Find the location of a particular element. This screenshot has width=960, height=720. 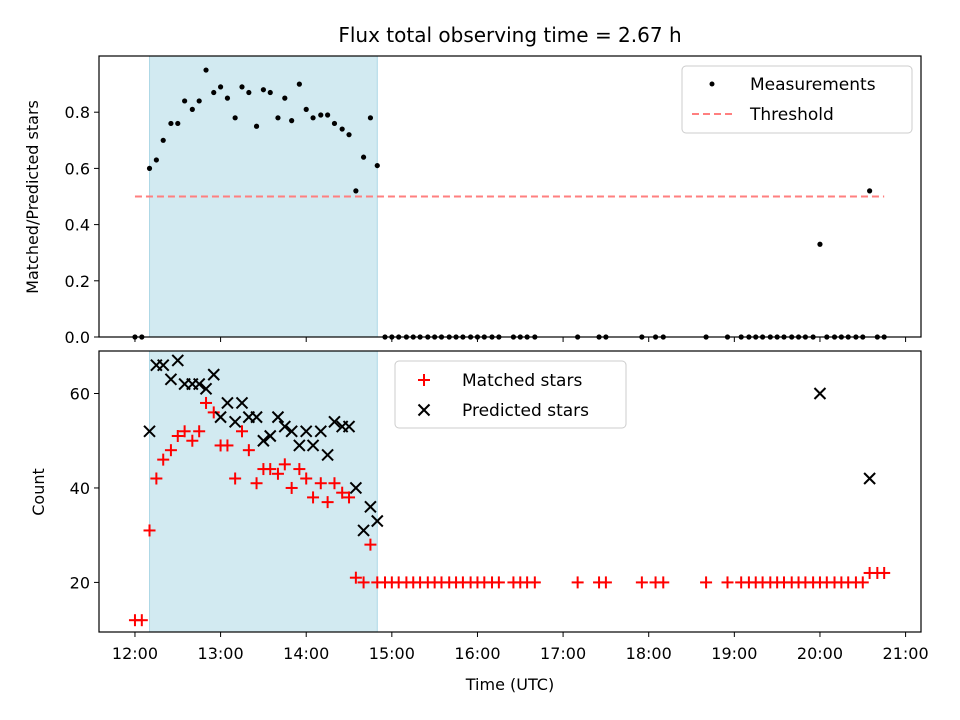

x-tick-label: 21:00 is located at coordinates (906, 653).